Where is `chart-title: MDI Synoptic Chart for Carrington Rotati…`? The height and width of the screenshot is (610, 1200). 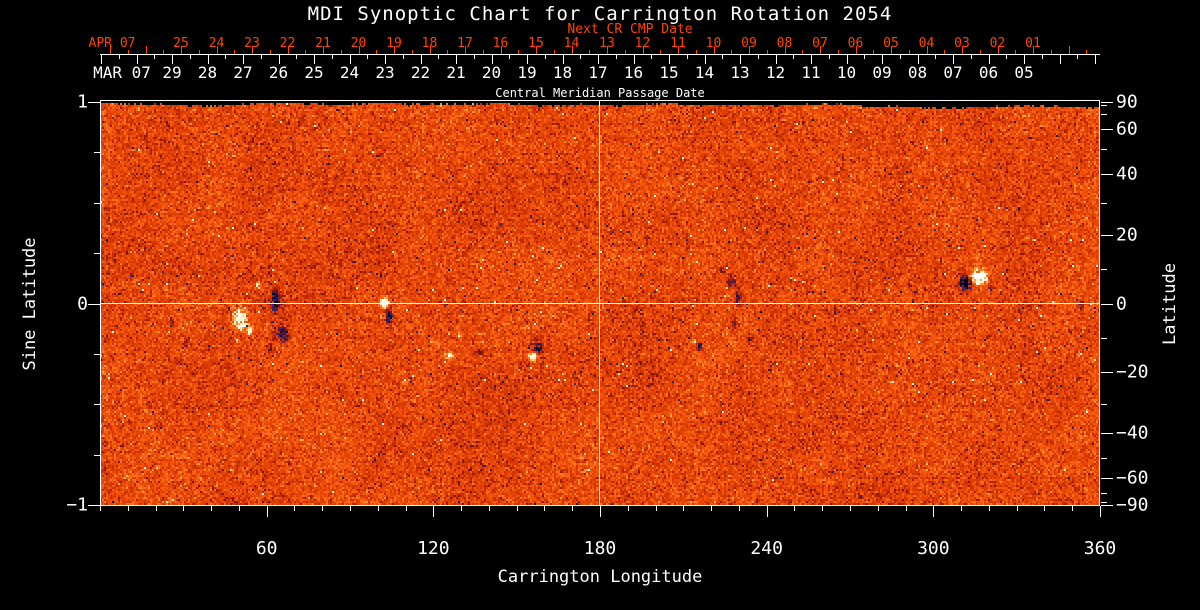 chart-title: MDI Synoptic Chart for Carrington Rotati… is located at coordinates (600, 14).